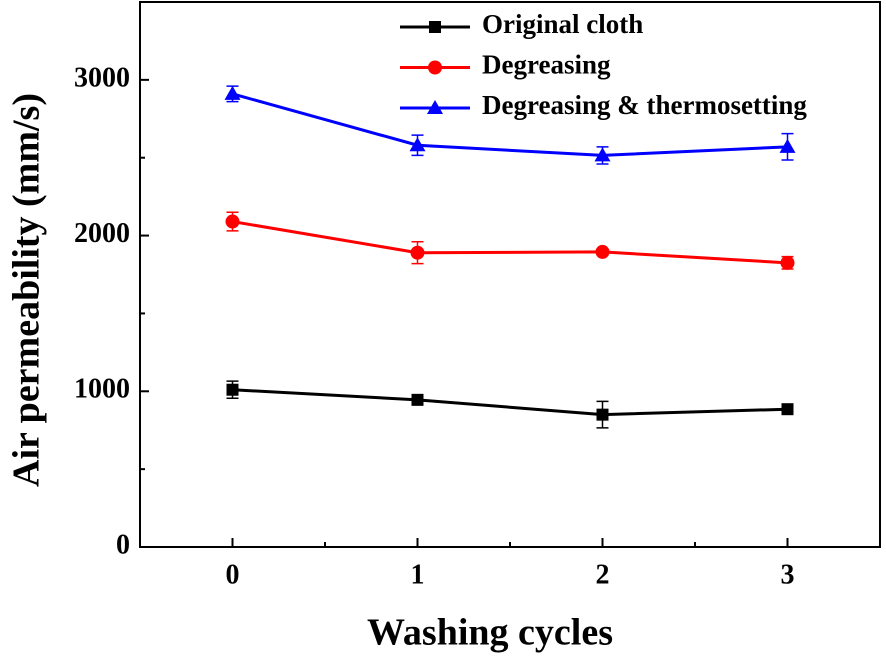 Image resolution: width=886 pixels, height=666 pixels. I want to click on legend-label: Degreasing & thermosetting, so click(644, 105).